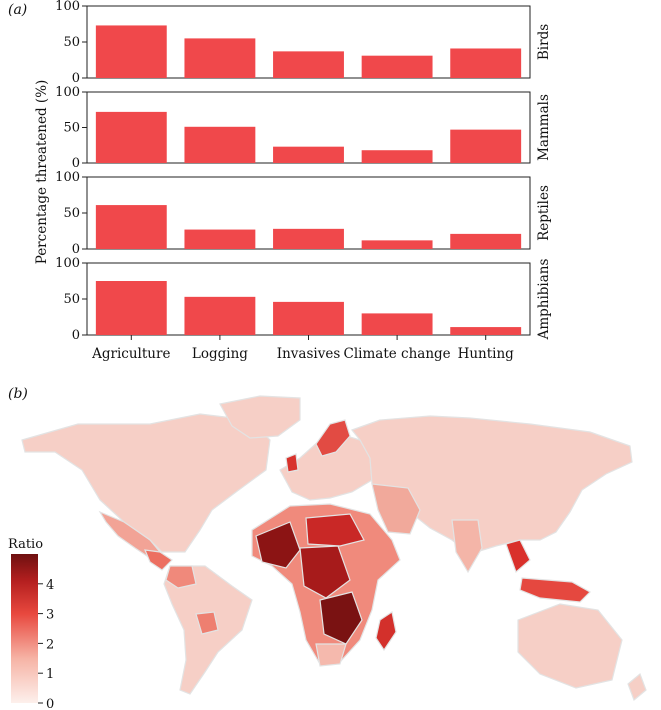 The height and width of the screenshot is (710, 661). Describe the element at coordinates (555, 590) in the screenshot. I see `map-indonesia` at that location.